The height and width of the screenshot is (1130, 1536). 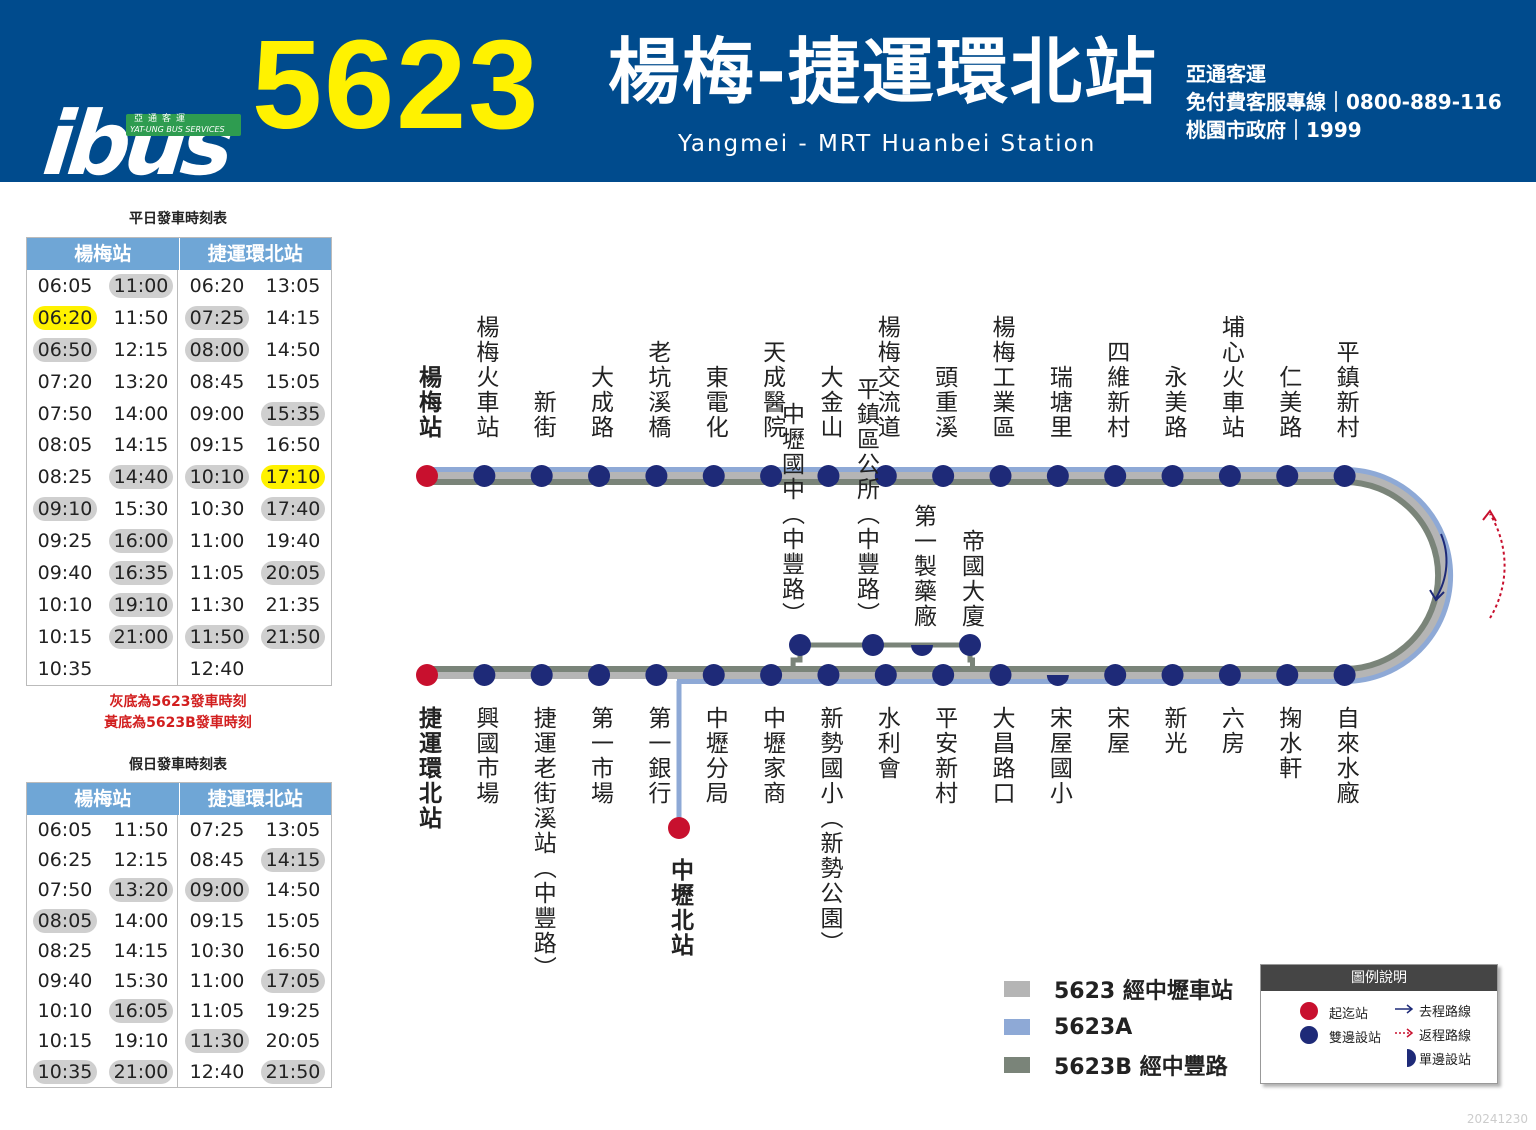 I want to click on holiday-timetable-title: 假日發車時刻表, so click(x=178, y=765).